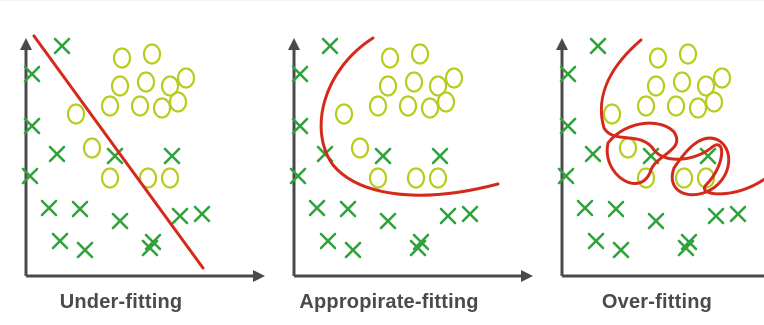  I want to click on caption-under-fitting: Under-fitting, so click(121, 302).